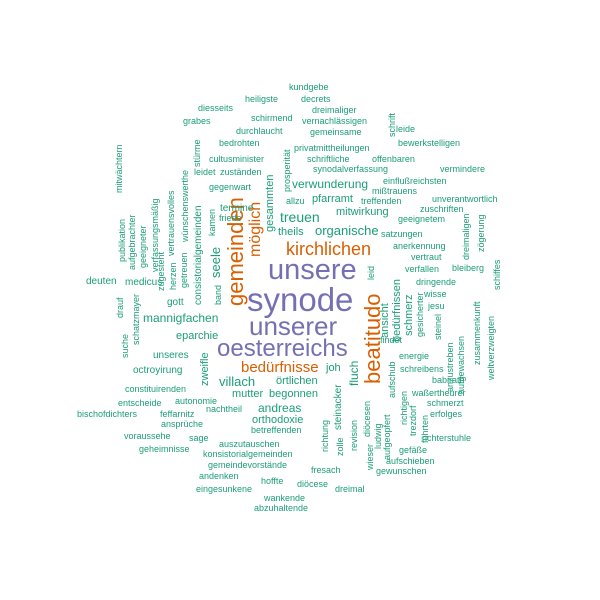  Describe the element at coordinates (329, 249) in the screenshot. I see `word-kirchlichen: kirchlichen` at that location.